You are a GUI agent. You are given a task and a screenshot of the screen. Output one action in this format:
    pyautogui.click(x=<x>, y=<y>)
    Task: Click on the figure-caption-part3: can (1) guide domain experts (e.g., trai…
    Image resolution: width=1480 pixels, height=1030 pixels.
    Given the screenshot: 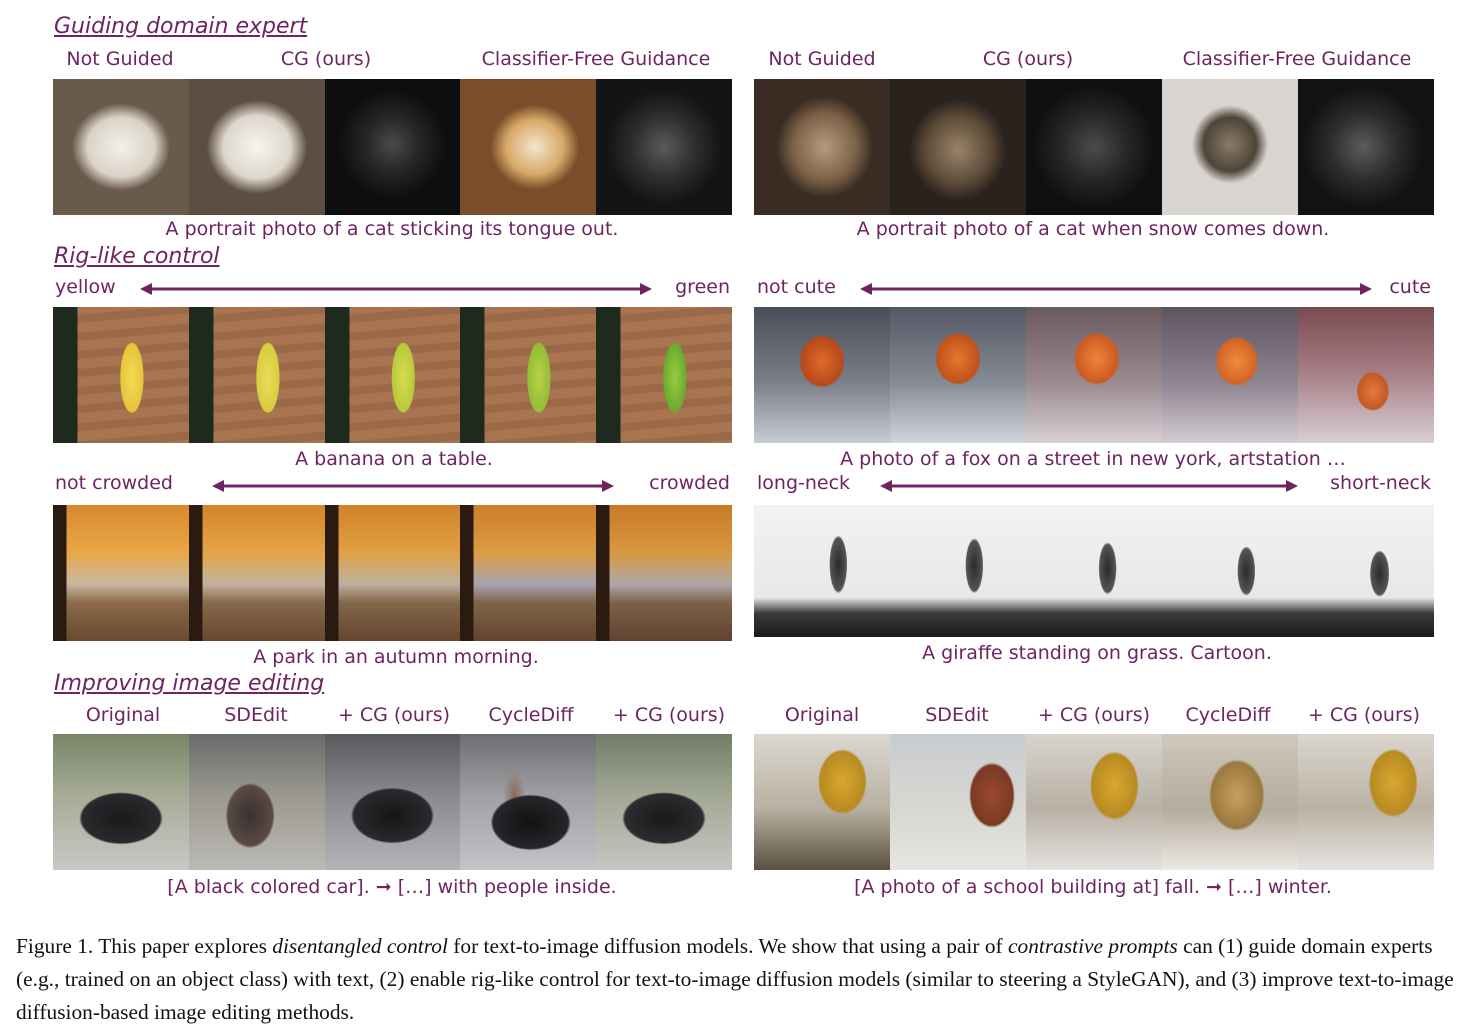 What is the action you would take?
    pyautogui.click(x=735, y=979)
    